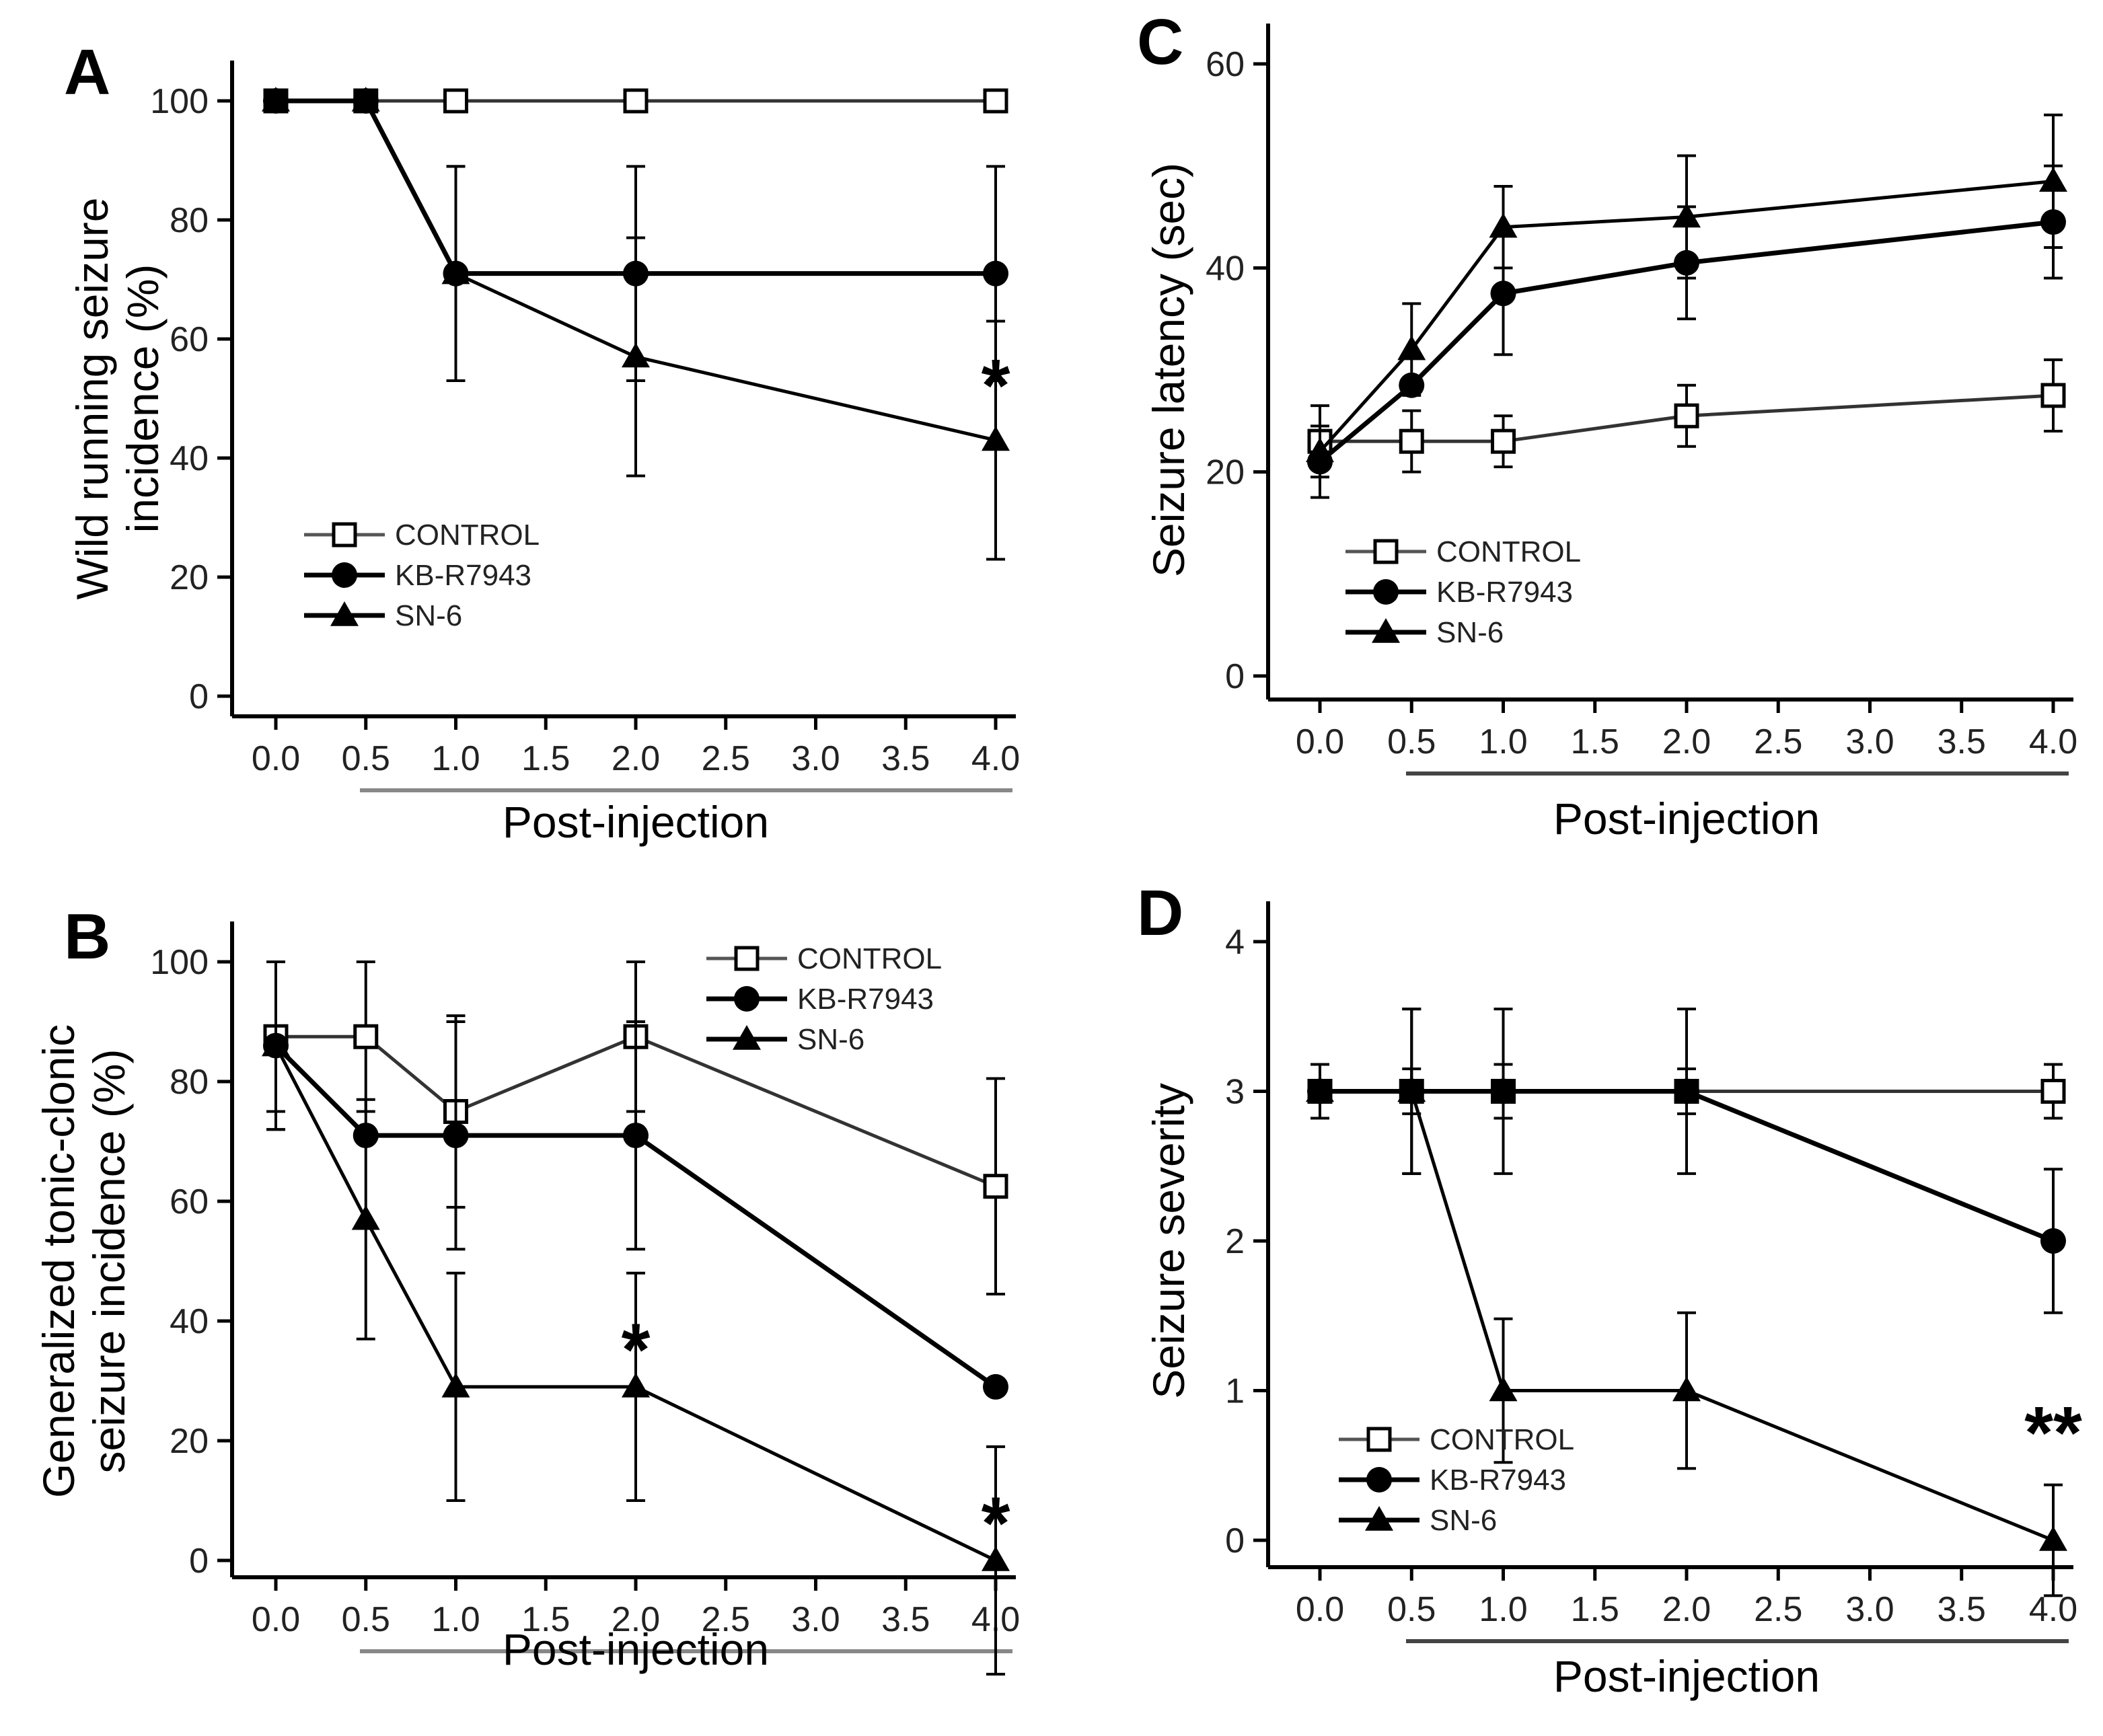  What do you see at coordinates (1168, 1241) in the screenshot?
I see `y-axis-title: Seizure severity` at bounding box center [1168, 1241].